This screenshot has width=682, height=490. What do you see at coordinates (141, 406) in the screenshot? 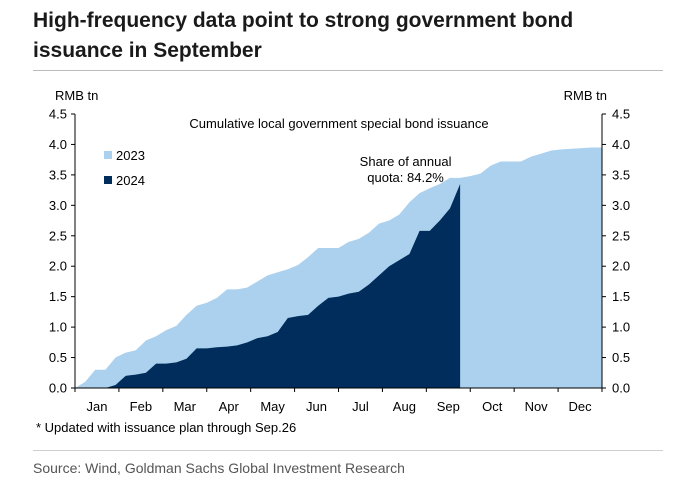
I see `x-tick-label-feb: Feb` at bounding box center [141, 406].